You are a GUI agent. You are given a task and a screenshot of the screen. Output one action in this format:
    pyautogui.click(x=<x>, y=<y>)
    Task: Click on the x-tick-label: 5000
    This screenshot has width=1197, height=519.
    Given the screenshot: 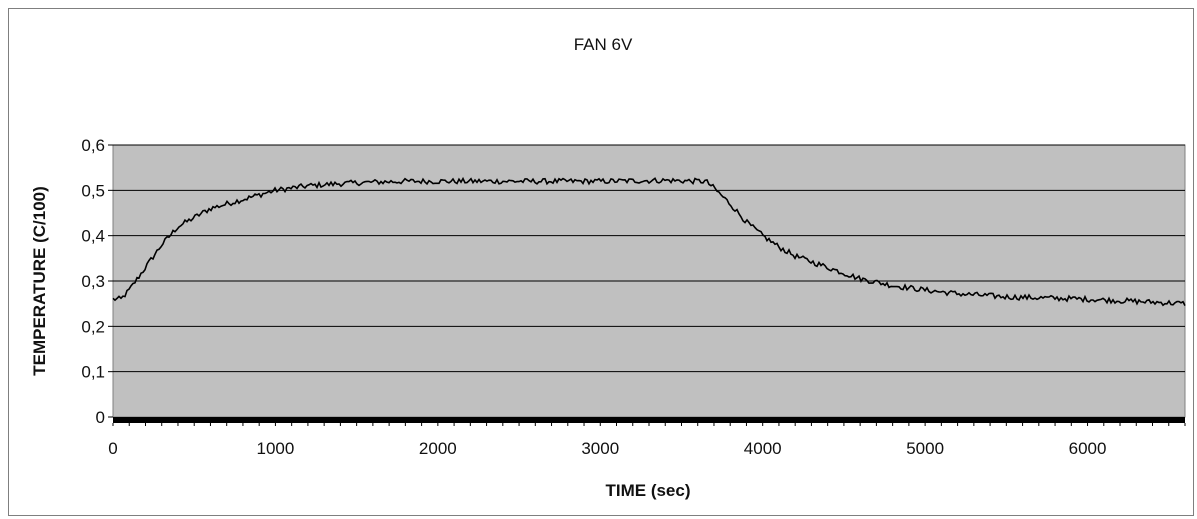 What is the action you would take?
    pyautogui.click(x=925, y=448)
    